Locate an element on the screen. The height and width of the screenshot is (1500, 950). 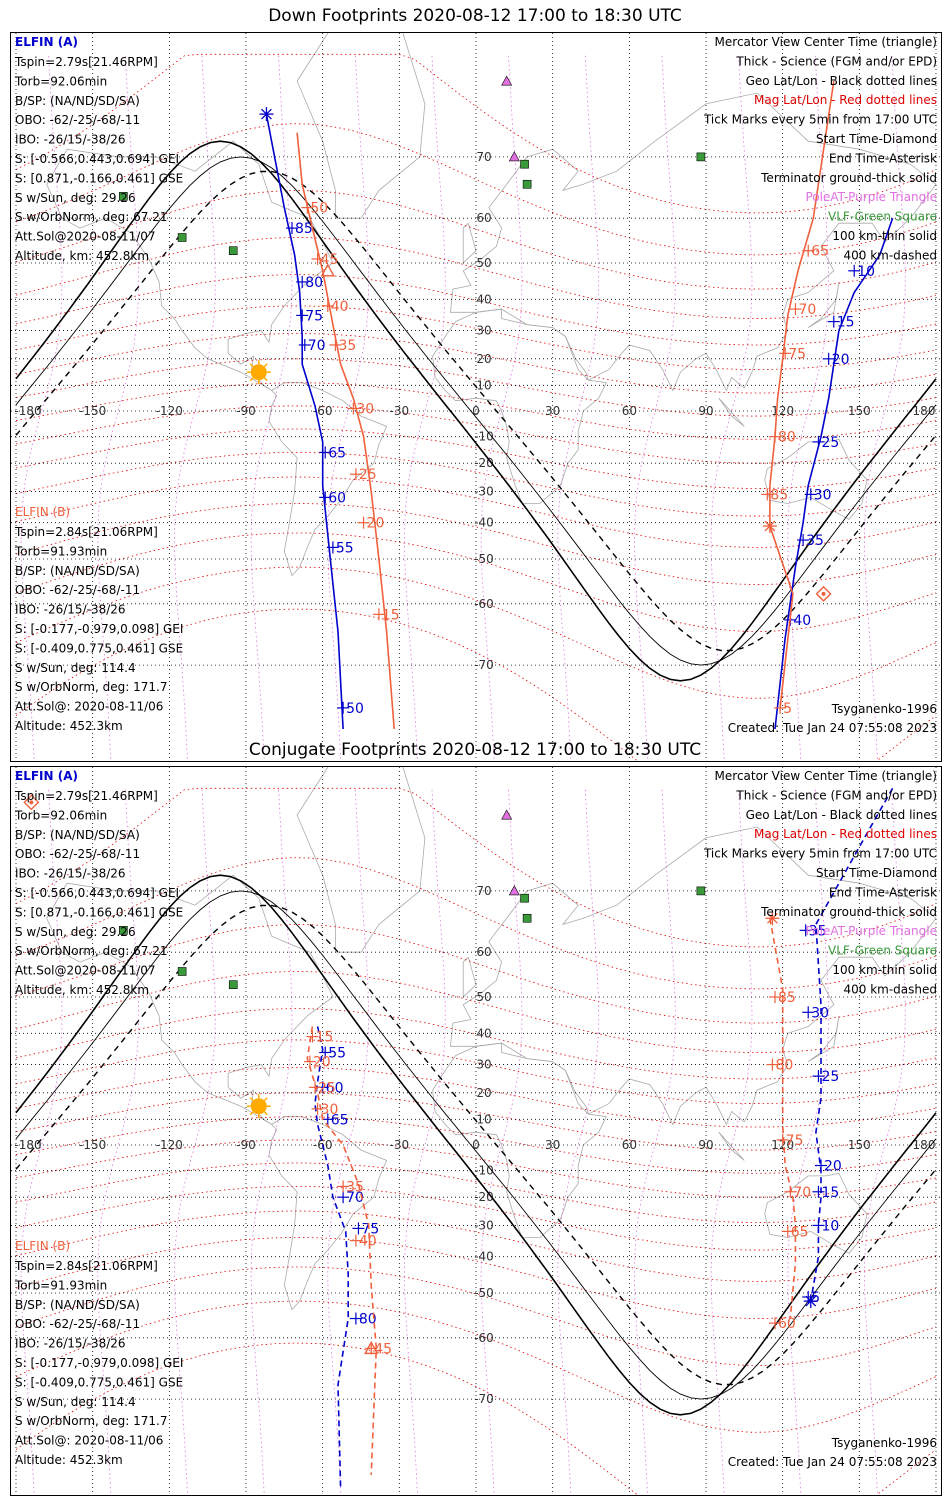
tick-label: 80 is located at coordinates (368, 1320).